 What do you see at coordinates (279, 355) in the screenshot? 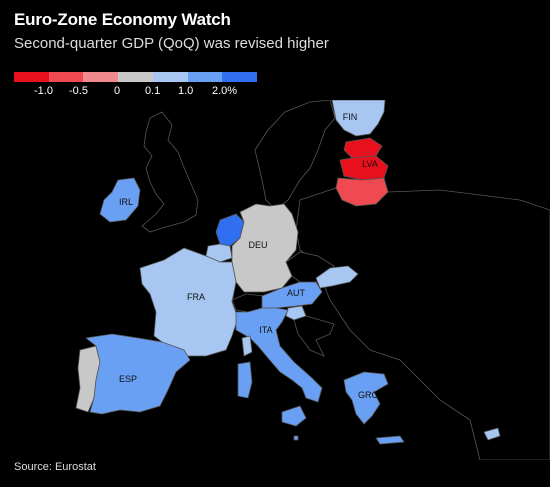
I see `country-ita` at bounding box center [279, 355].